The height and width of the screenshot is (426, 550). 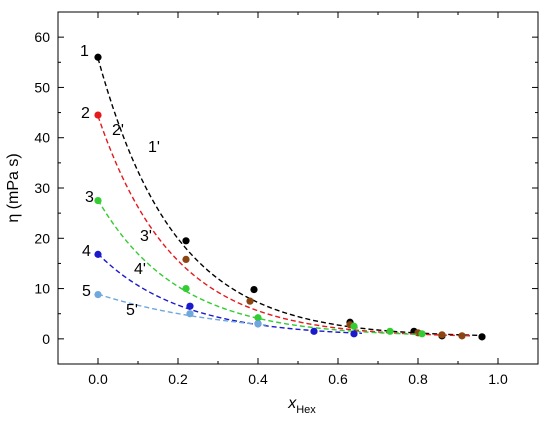 I want to click on x-tick-label: 1.0, so click(x=498, y=379).